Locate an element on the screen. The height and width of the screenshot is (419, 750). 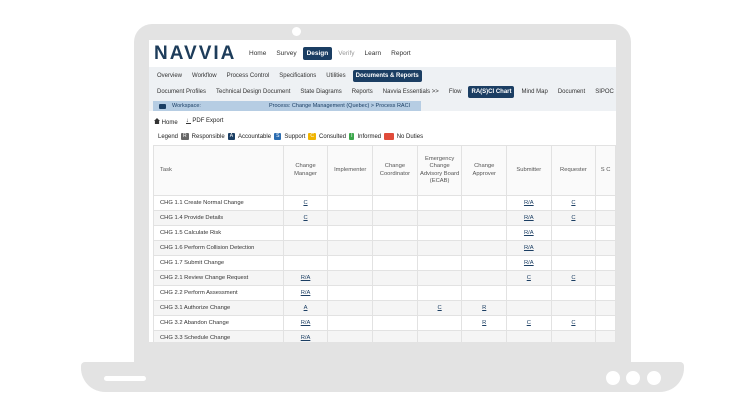
raci-cell: A is located at coordinates (305, 308).